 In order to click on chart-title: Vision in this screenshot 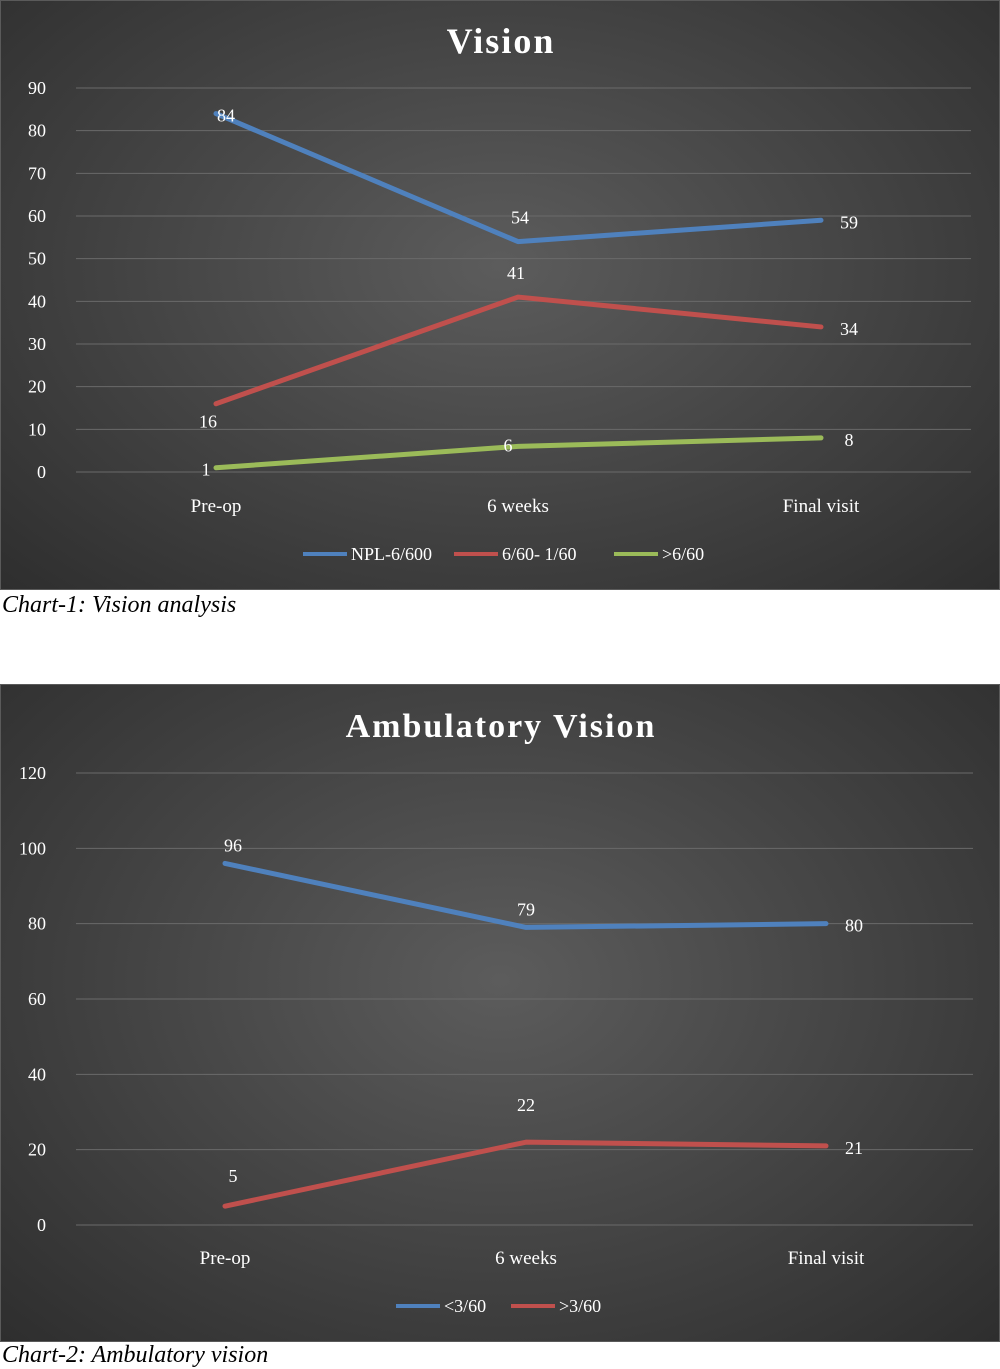, I will do `click(501, 41)`.